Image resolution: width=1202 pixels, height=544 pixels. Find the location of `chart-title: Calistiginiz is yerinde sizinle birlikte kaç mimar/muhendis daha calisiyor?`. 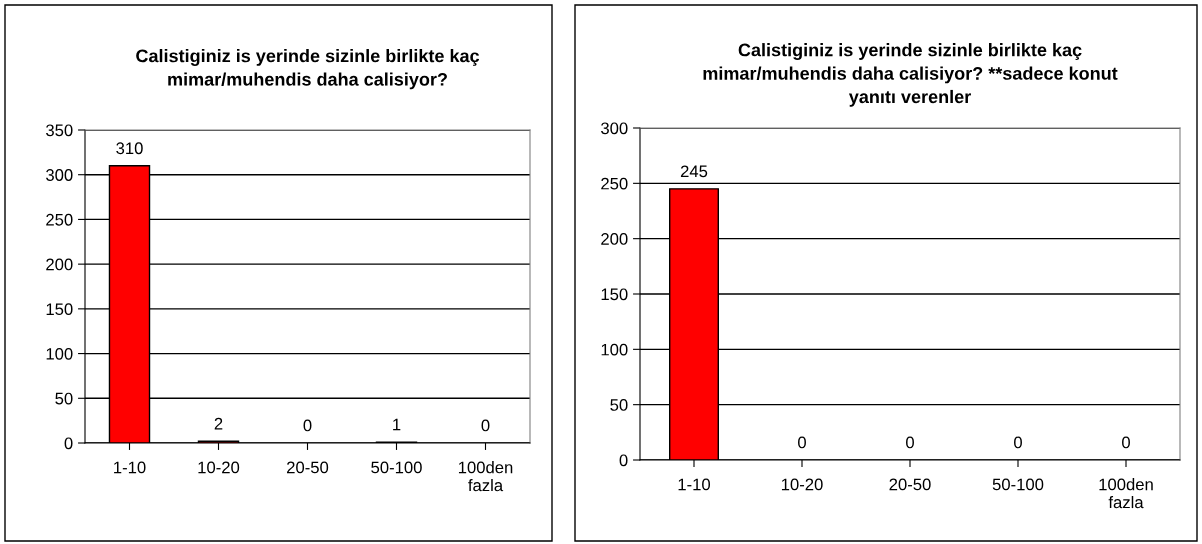

chart-title: Calistiginiz is yerinde sizinle birlikte kaç mimar/muhendis daha calisiyor? is located at coordinates (308, 69).